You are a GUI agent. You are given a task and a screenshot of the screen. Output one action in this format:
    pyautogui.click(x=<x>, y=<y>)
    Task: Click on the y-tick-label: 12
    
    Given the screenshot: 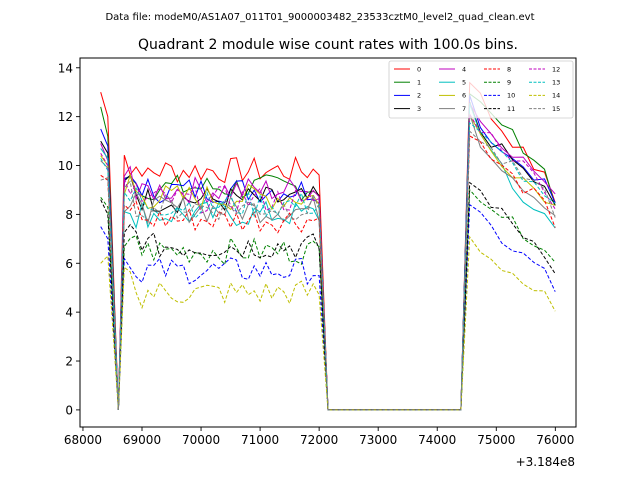 What is the action you would take?
    pyautogui.click(x=65, y=117)
    